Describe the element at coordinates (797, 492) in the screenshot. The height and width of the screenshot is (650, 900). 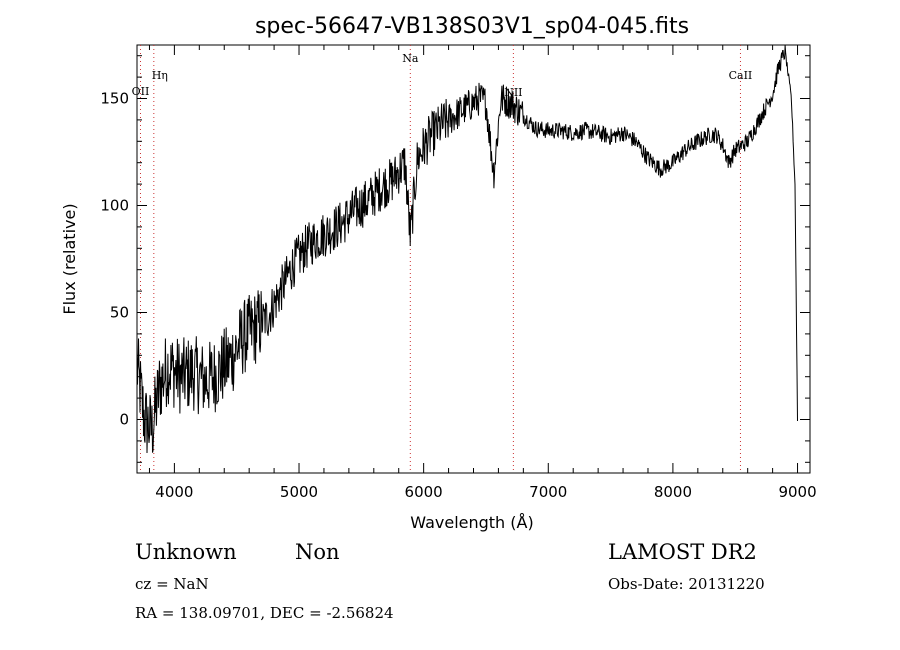
I see `x-tick-label: 9000` at that location.